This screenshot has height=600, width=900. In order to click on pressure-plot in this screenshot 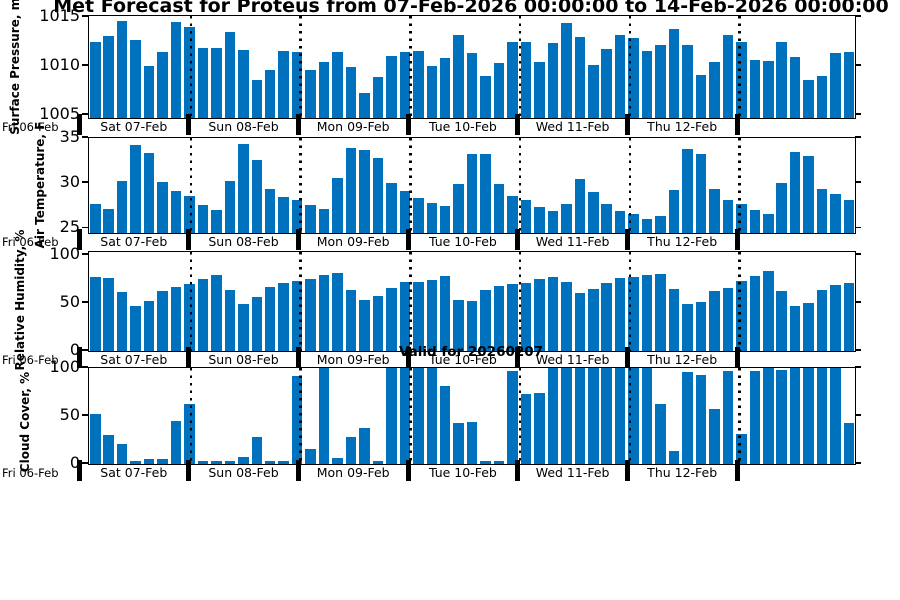, I will do `click(472, 67)`.